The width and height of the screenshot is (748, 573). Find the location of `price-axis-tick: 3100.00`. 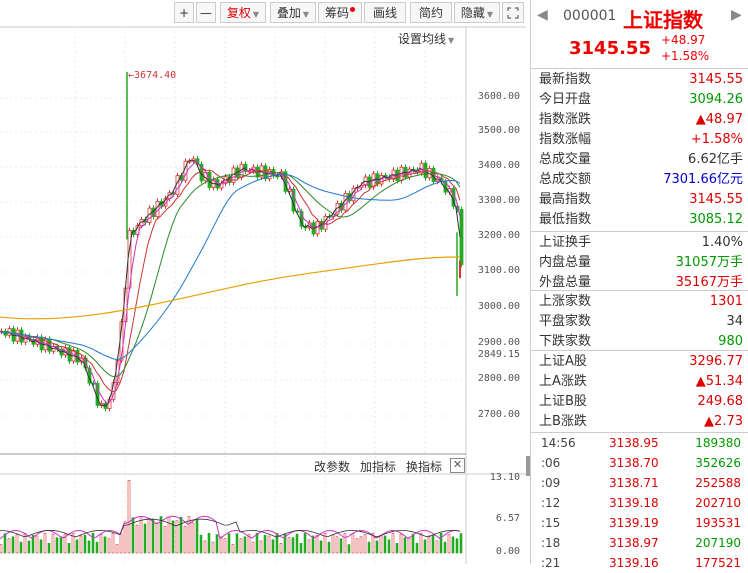

price-axis-tick: 3100.00 is located at coordinates (498, 270).